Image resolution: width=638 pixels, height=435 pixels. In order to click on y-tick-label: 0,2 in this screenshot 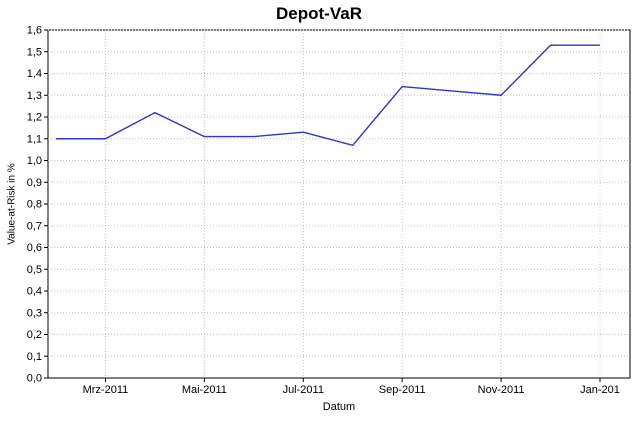, I will do `click(34, 335)`.